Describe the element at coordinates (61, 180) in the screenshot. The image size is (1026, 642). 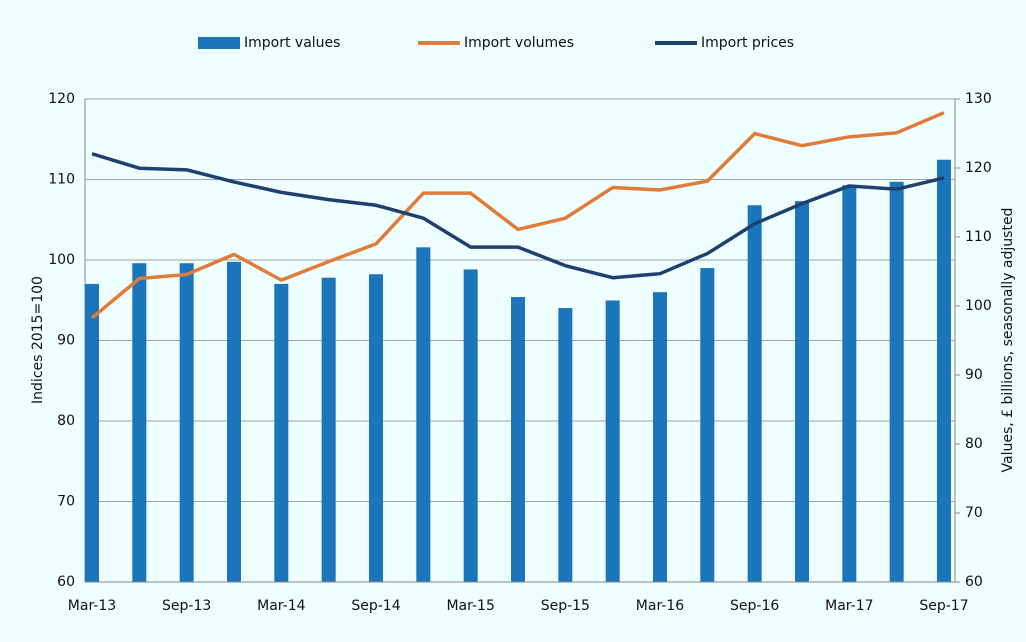
I see `y-tick-label: 110` at that location.